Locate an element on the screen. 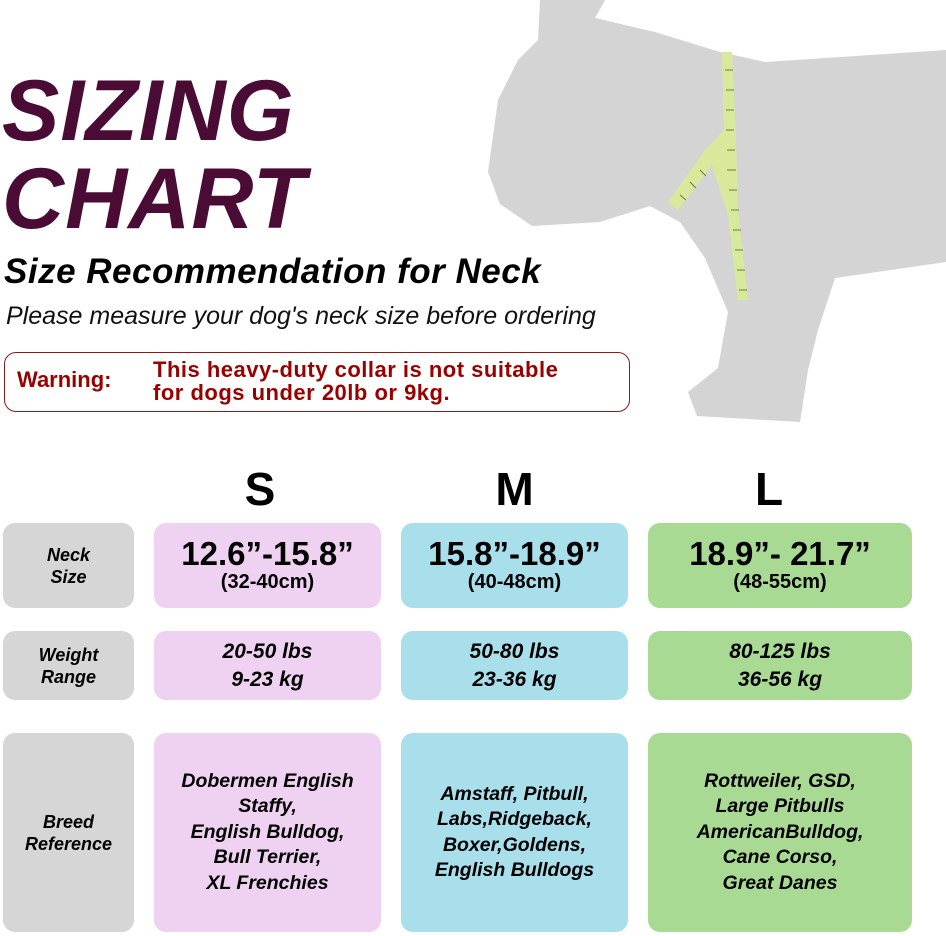 The width and height of the screenshot is (946, 936). breed-line: XL Frenchies is located at coordinates (267, 882).